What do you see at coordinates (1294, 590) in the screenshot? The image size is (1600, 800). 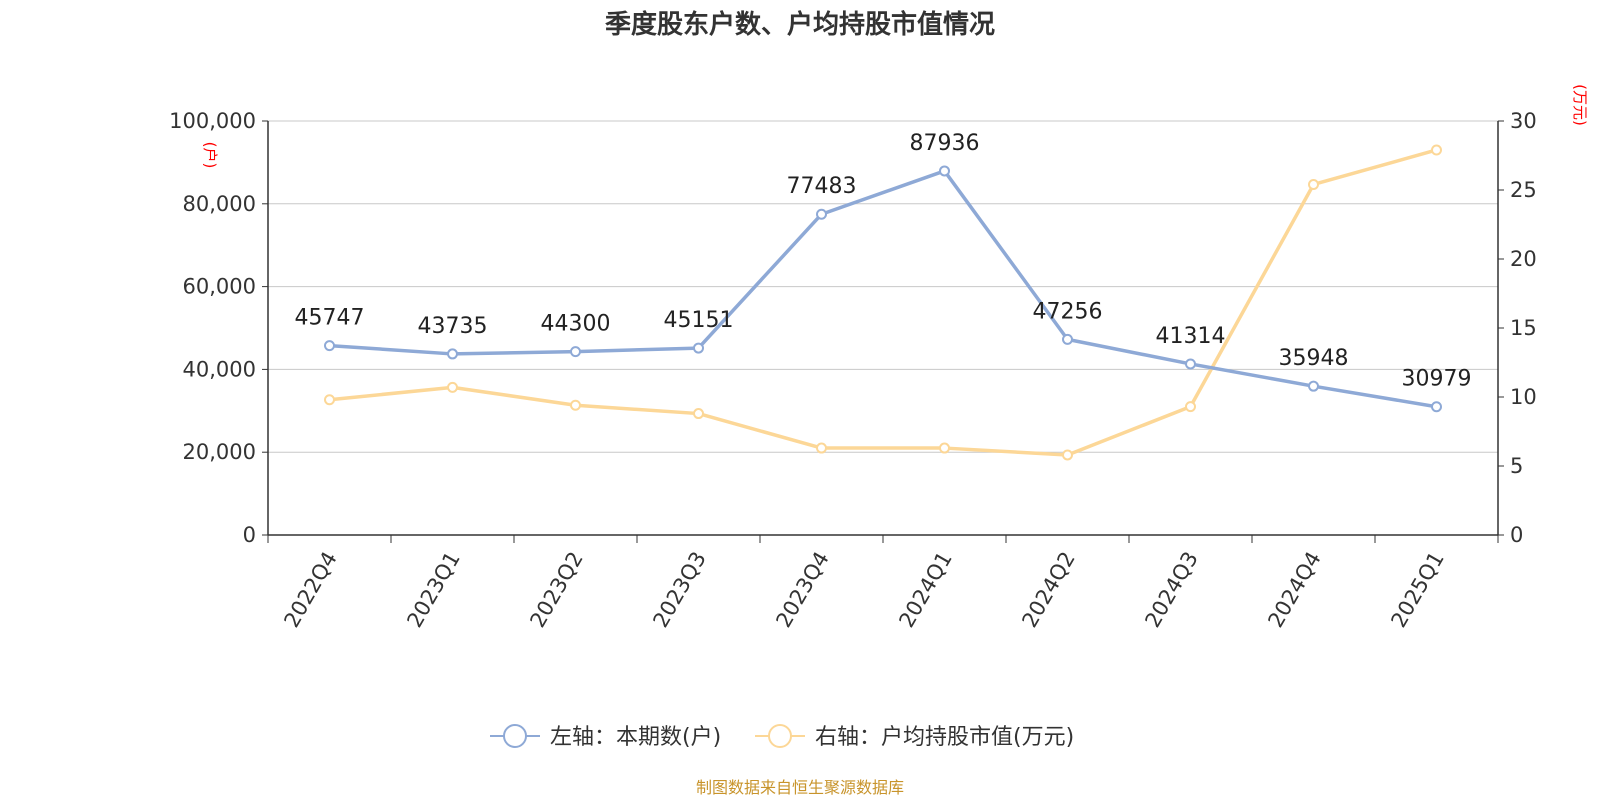 I see `x-axis-tick-label: 2024Q4` at bounding box center [1294, 590].